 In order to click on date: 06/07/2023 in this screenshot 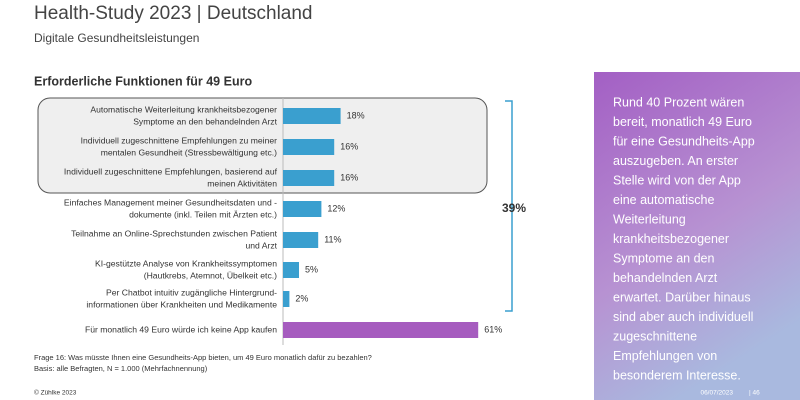, I will do `click(716, 393)`.